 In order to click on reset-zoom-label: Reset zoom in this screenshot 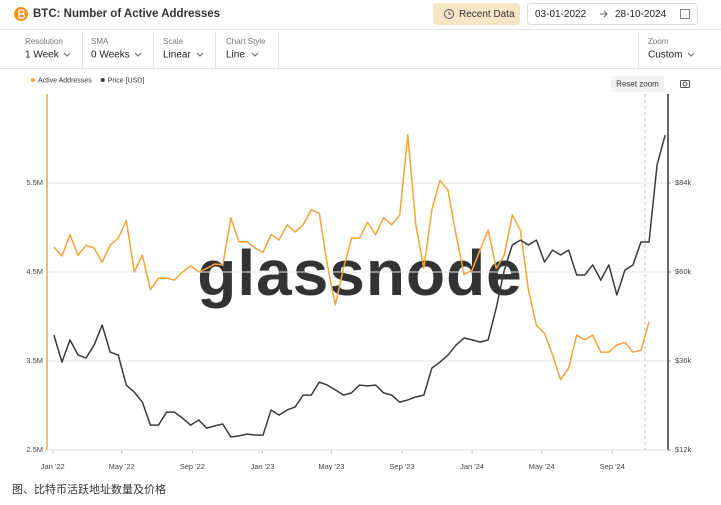, I will do `click(637, 84)`.